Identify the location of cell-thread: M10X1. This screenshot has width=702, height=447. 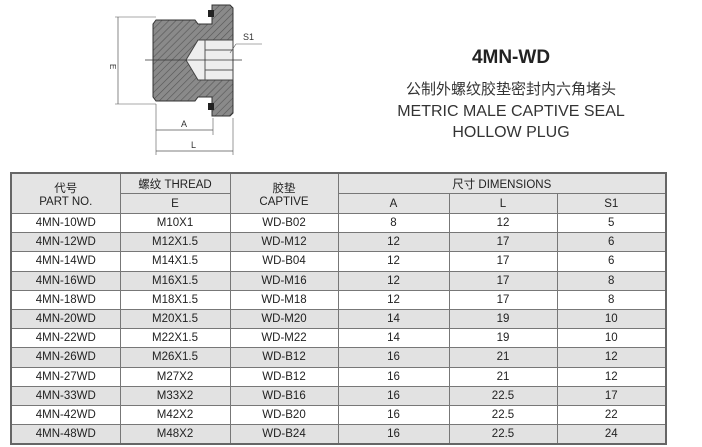
(175, 223).